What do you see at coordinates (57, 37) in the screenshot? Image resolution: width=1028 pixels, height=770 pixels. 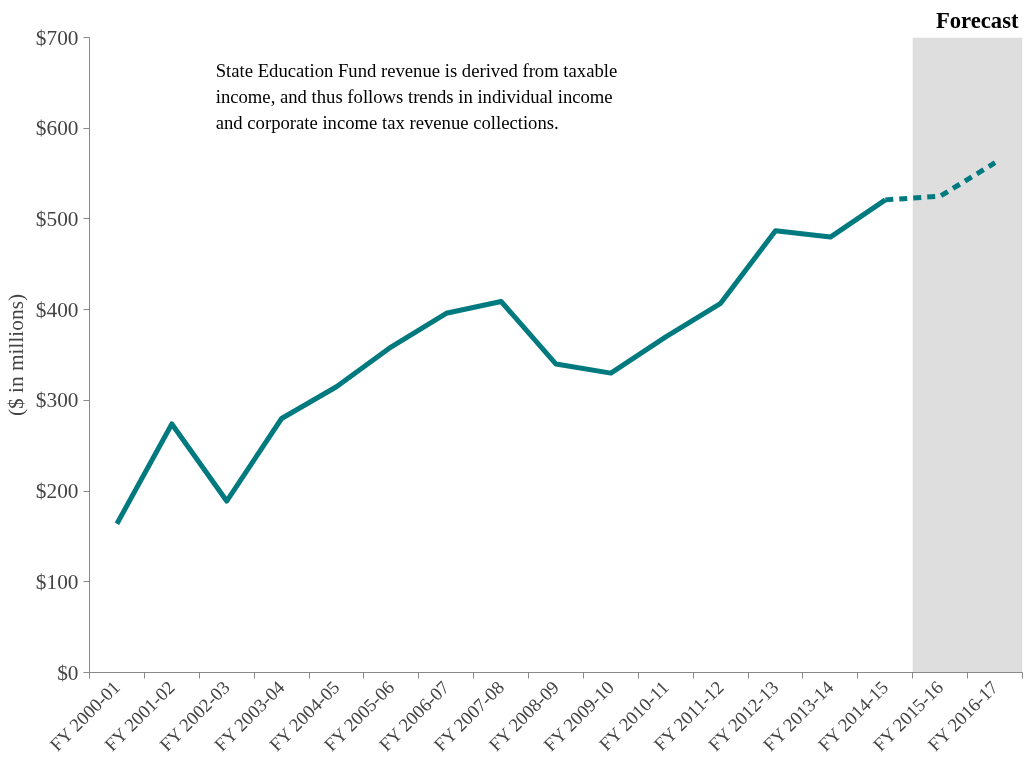 I see `y-tick-label: $700` at bounding box center [57, 37].